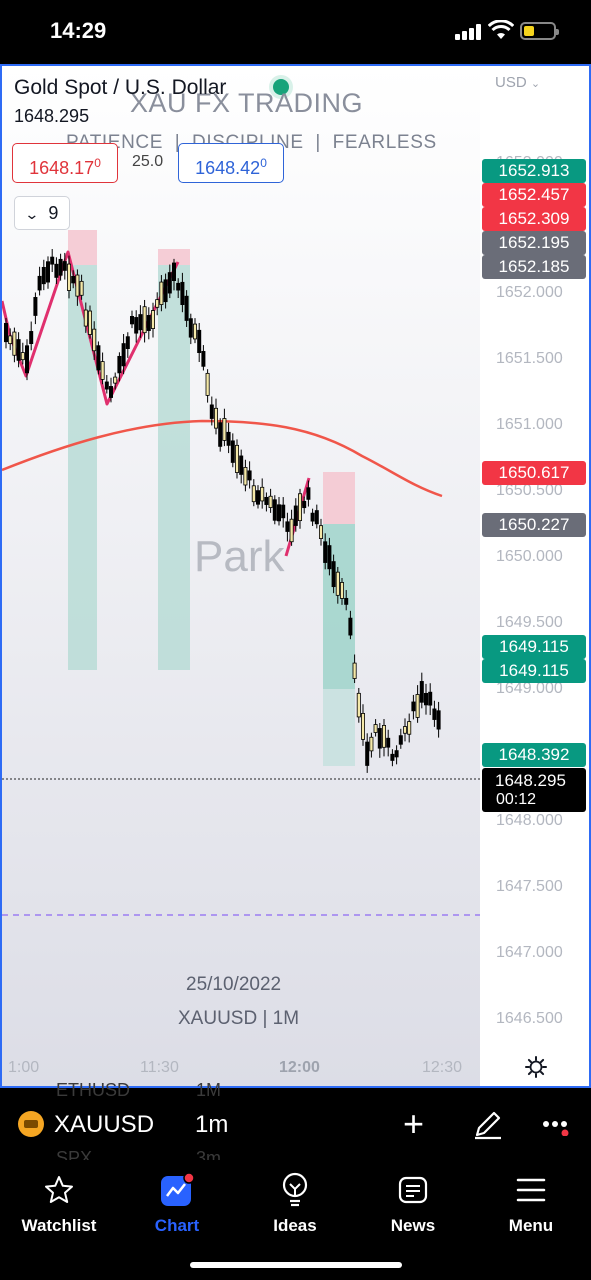  I want to click on tab-news: News, so click(413, 1203).